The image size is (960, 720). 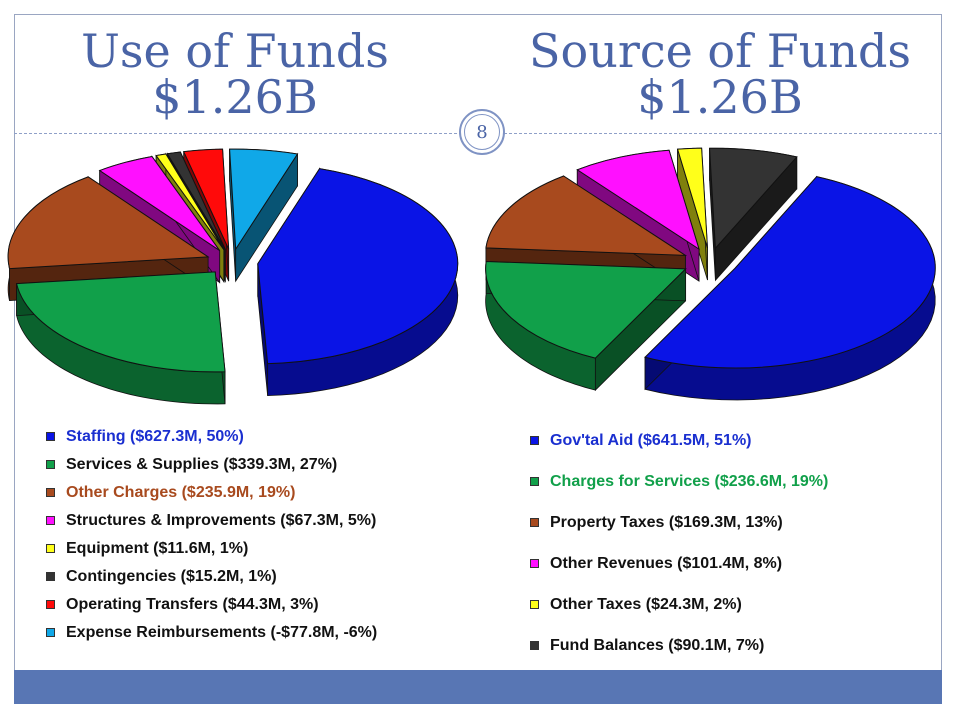 I want to click on legend-label: Other Taxes ($24.3M, 2%), so click(x=646, y=604).